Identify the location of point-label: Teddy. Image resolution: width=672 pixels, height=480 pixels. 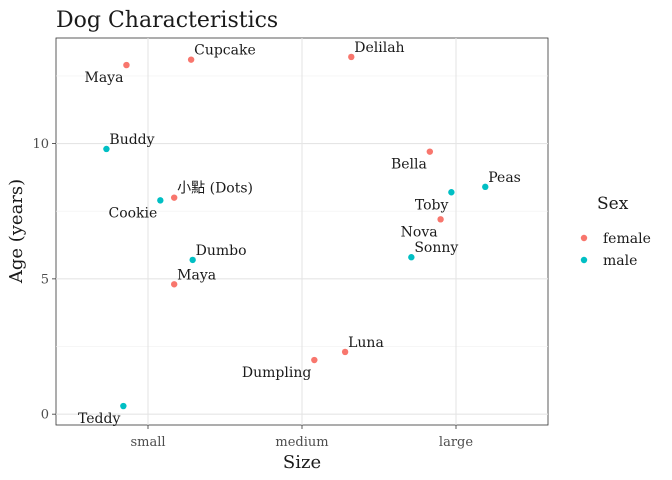
(99, 419).